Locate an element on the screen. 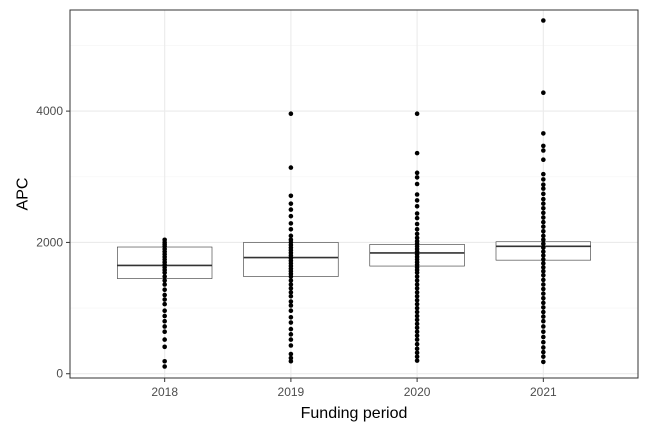  y-tick-label: 4000 is located at coordinates (49, 111).